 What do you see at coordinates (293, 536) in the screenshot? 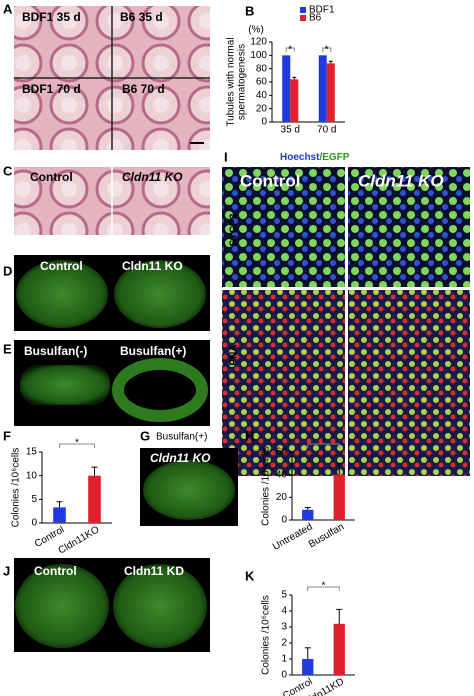
I see `x-tick-label: Untreated` at bounding box center [293, 536].